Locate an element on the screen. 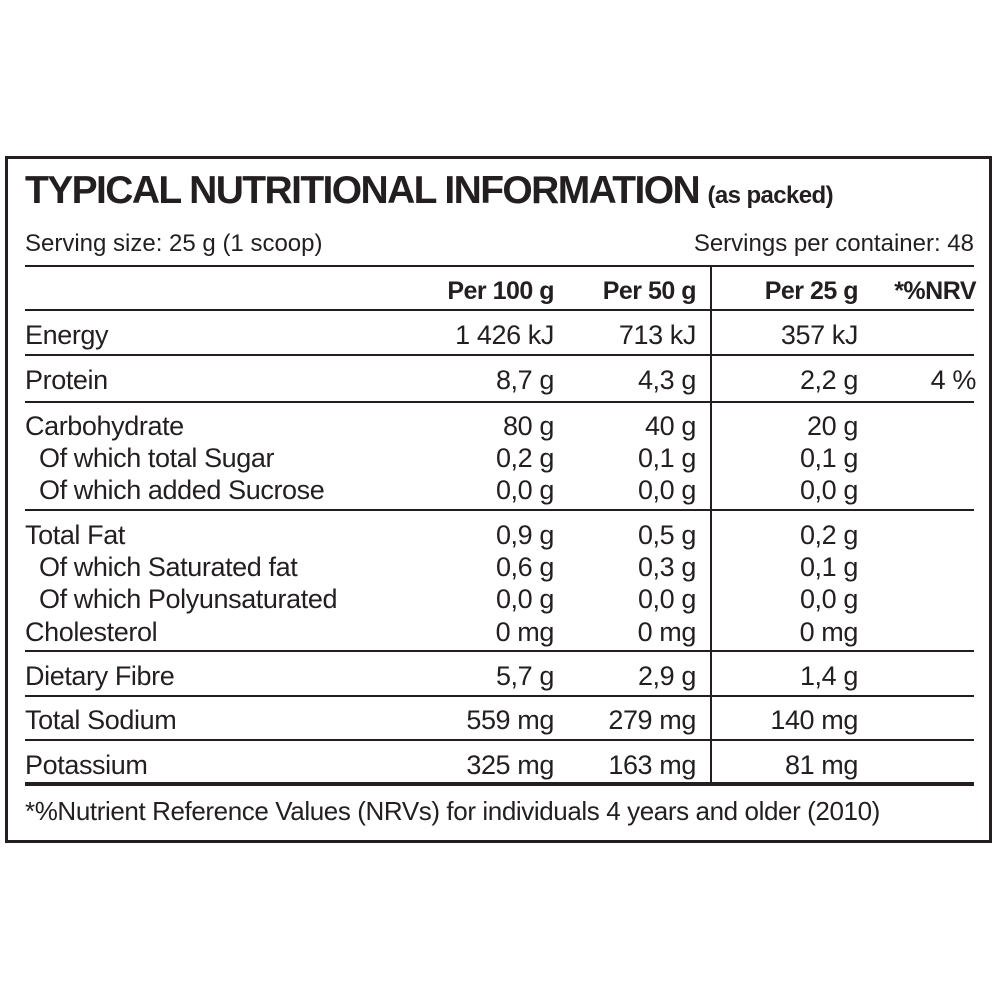  divider-protein is located at coordinates (499, 402).